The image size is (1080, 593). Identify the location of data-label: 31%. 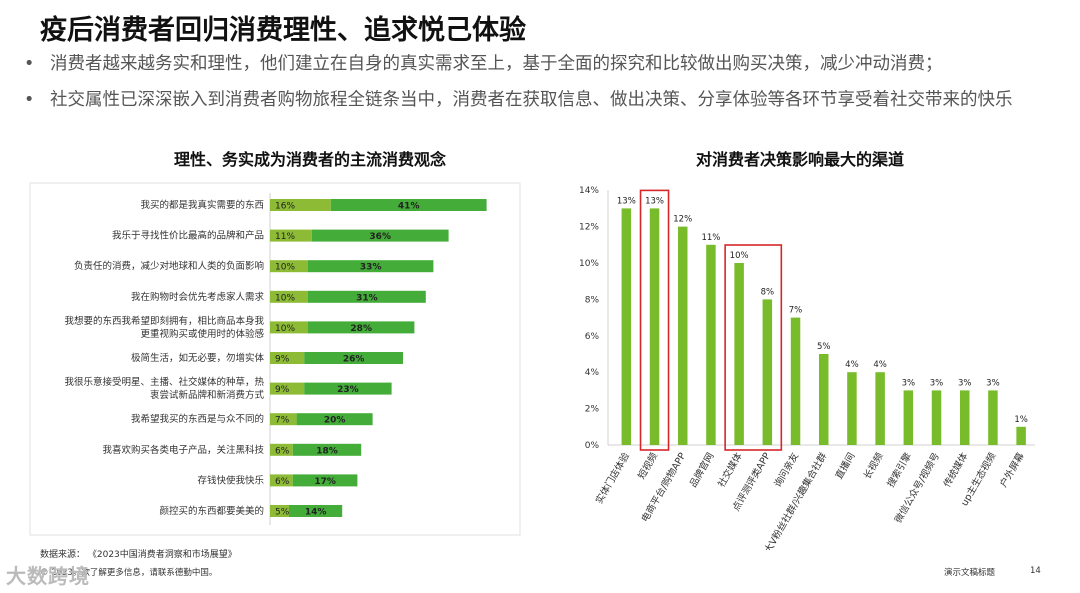
(367, 298).